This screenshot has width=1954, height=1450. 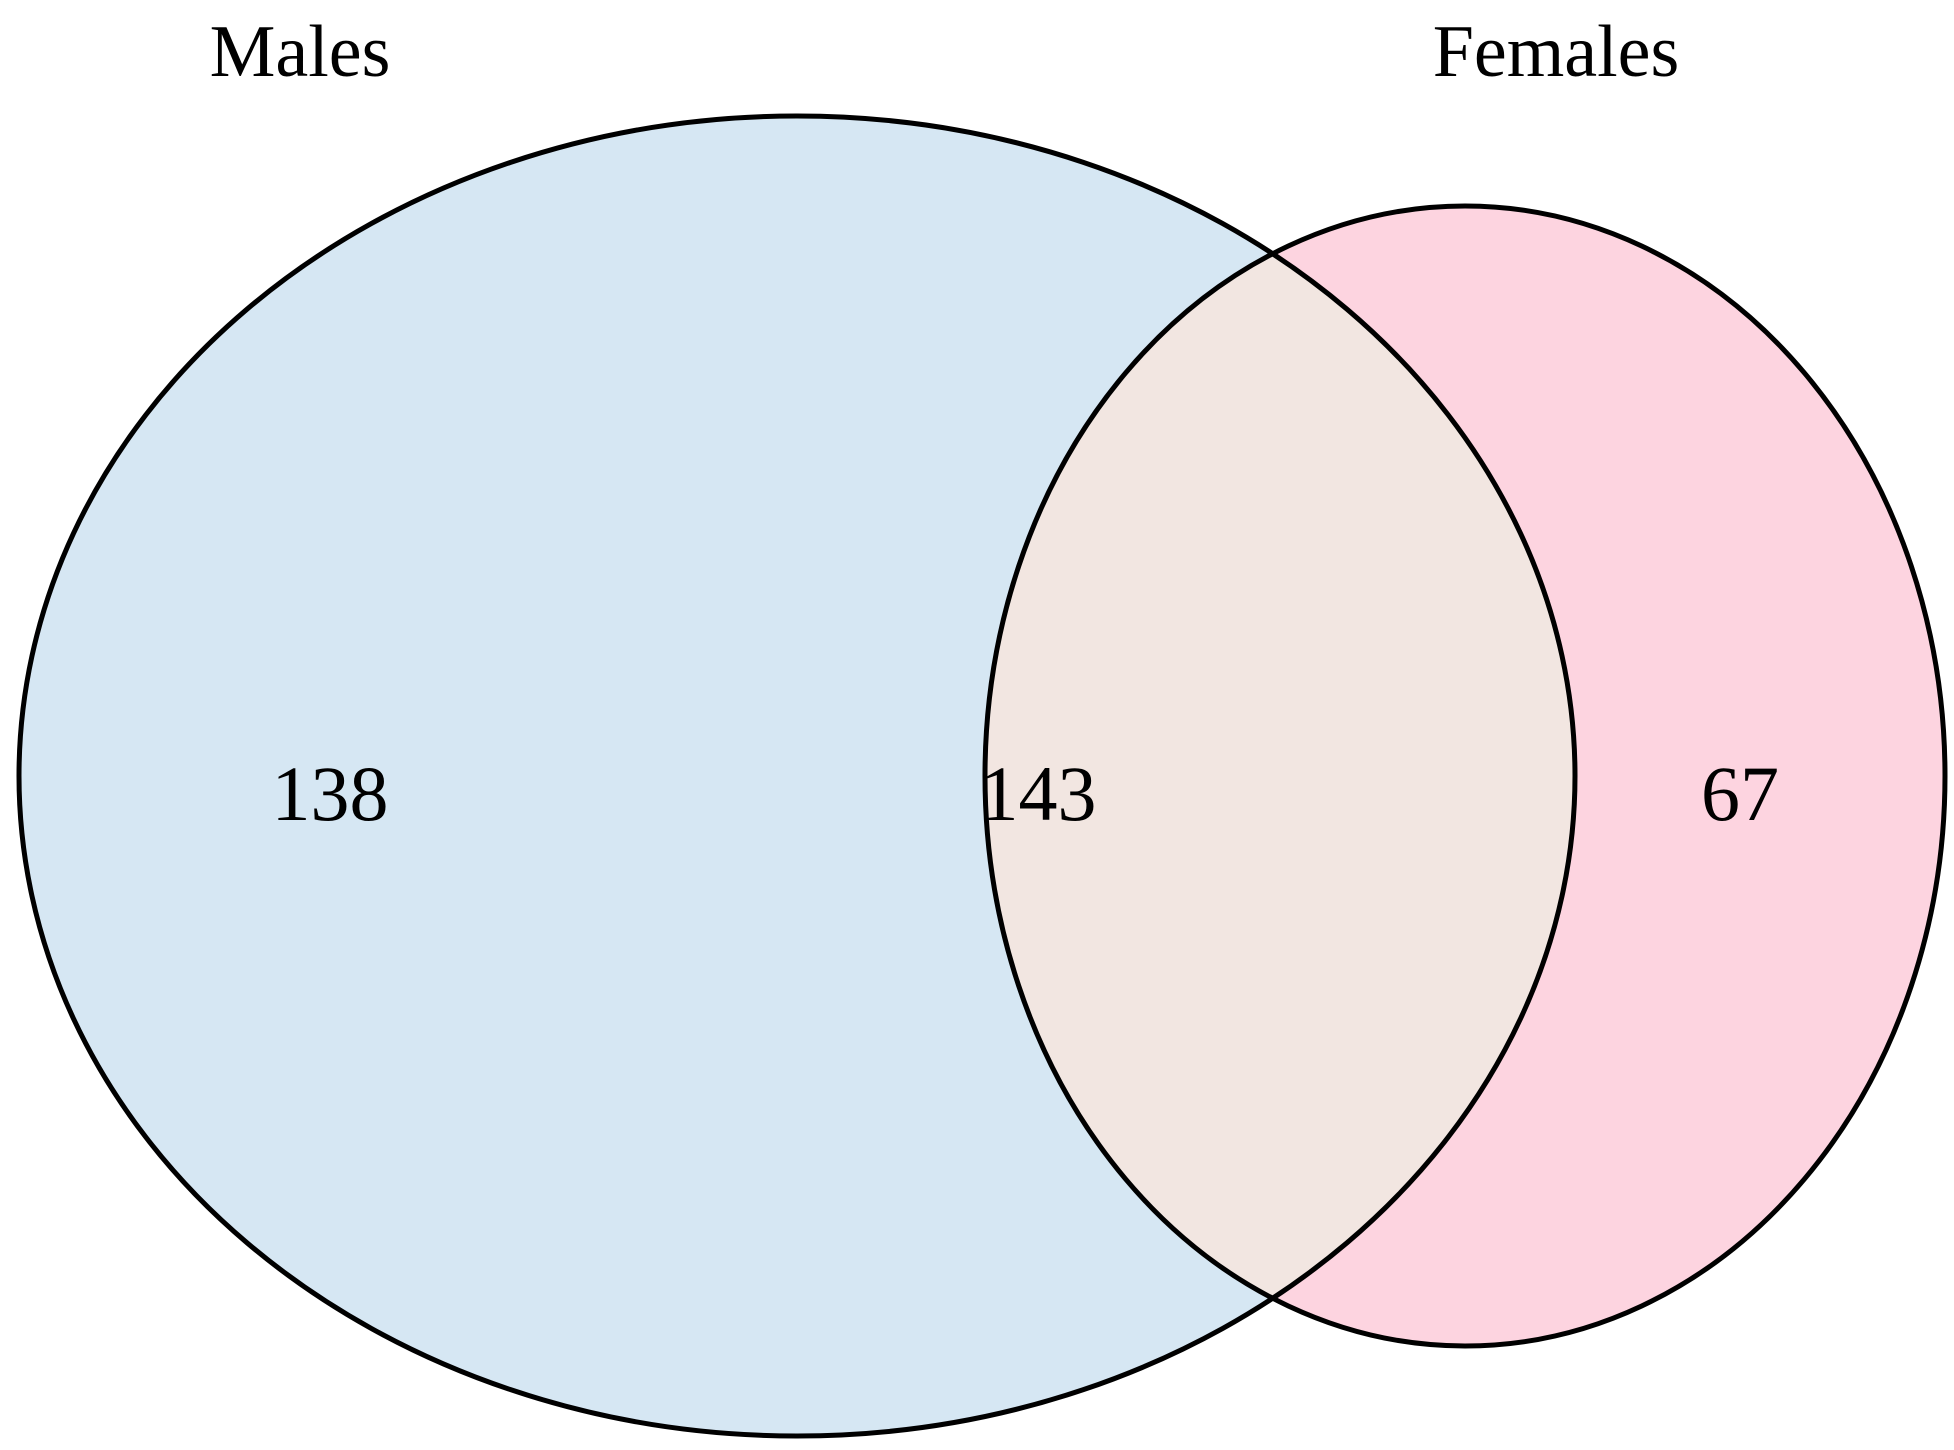 I want to click on females-only-count: 67, so click(x=1740, y=793).